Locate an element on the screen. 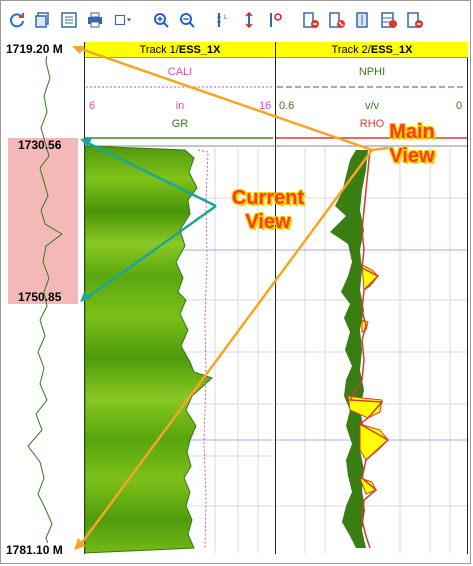 Image resolution: width=473 pixels, height=566 pixels. grid-icon is located at coordinates (389, 20).